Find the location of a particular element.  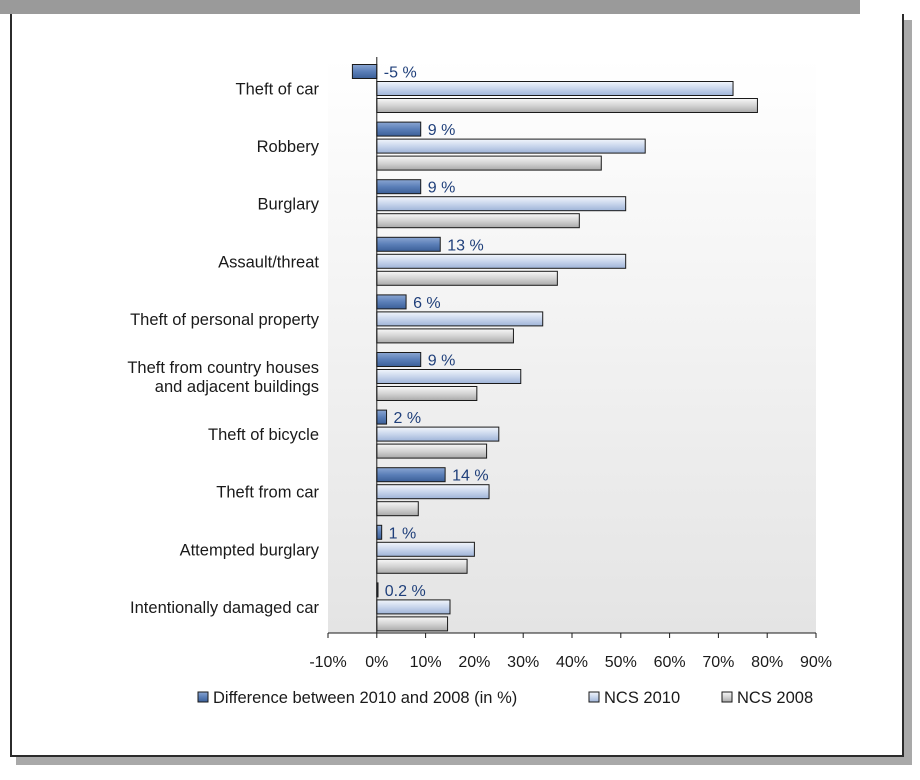

data-label-difference-theft-of-bicycle: 2 % is located at coordinates (408, 418).